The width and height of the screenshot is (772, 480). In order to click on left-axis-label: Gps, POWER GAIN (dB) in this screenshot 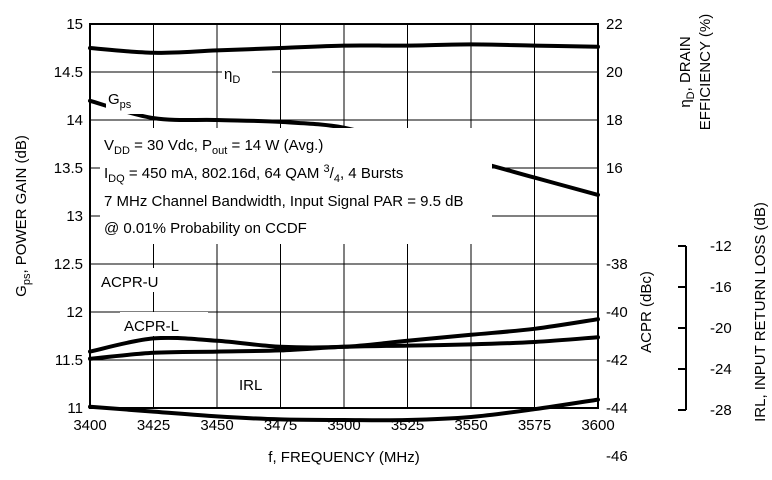, I will do `click(23, 216)`.